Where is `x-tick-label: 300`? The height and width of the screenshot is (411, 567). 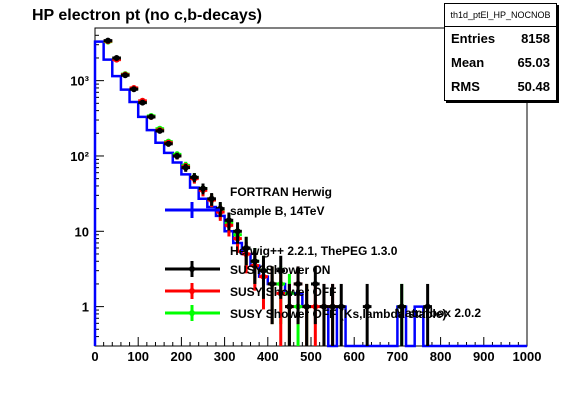
x-tick-label: 300 is located at coordinates (225, 356).